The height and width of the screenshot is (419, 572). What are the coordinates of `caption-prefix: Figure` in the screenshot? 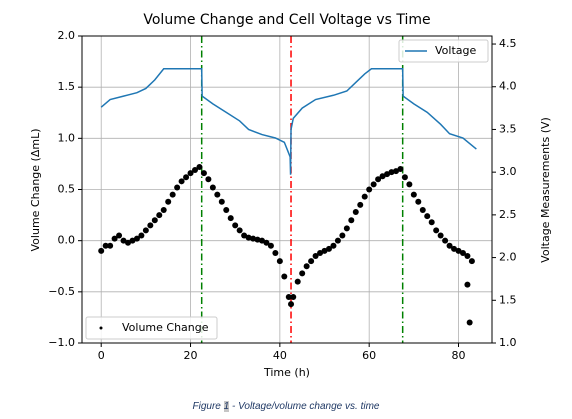 It's located at (208, 406).